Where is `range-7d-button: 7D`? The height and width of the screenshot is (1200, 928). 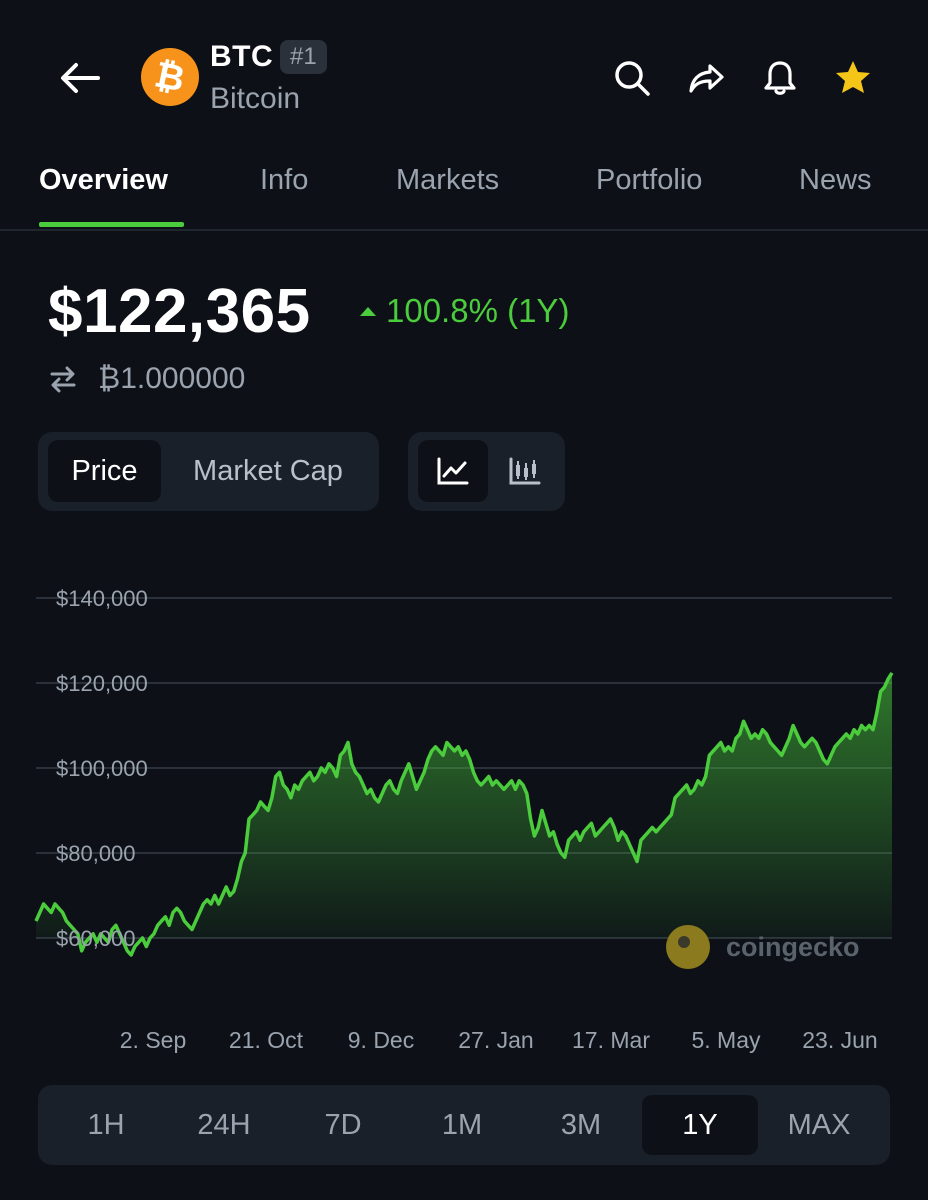
range-7d-button: 7D is located at coordinates (343, 1124).